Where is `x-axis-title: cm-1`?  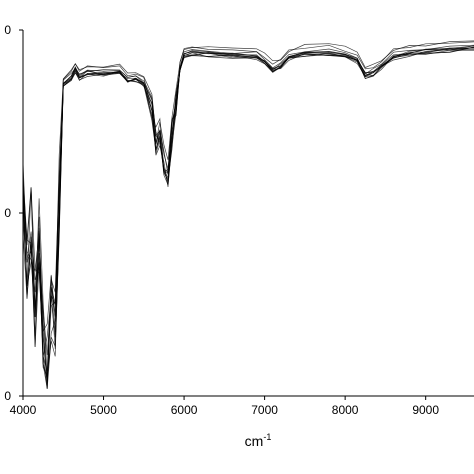 x-axis-title: cm-1 is located at coordinates (258, 440).